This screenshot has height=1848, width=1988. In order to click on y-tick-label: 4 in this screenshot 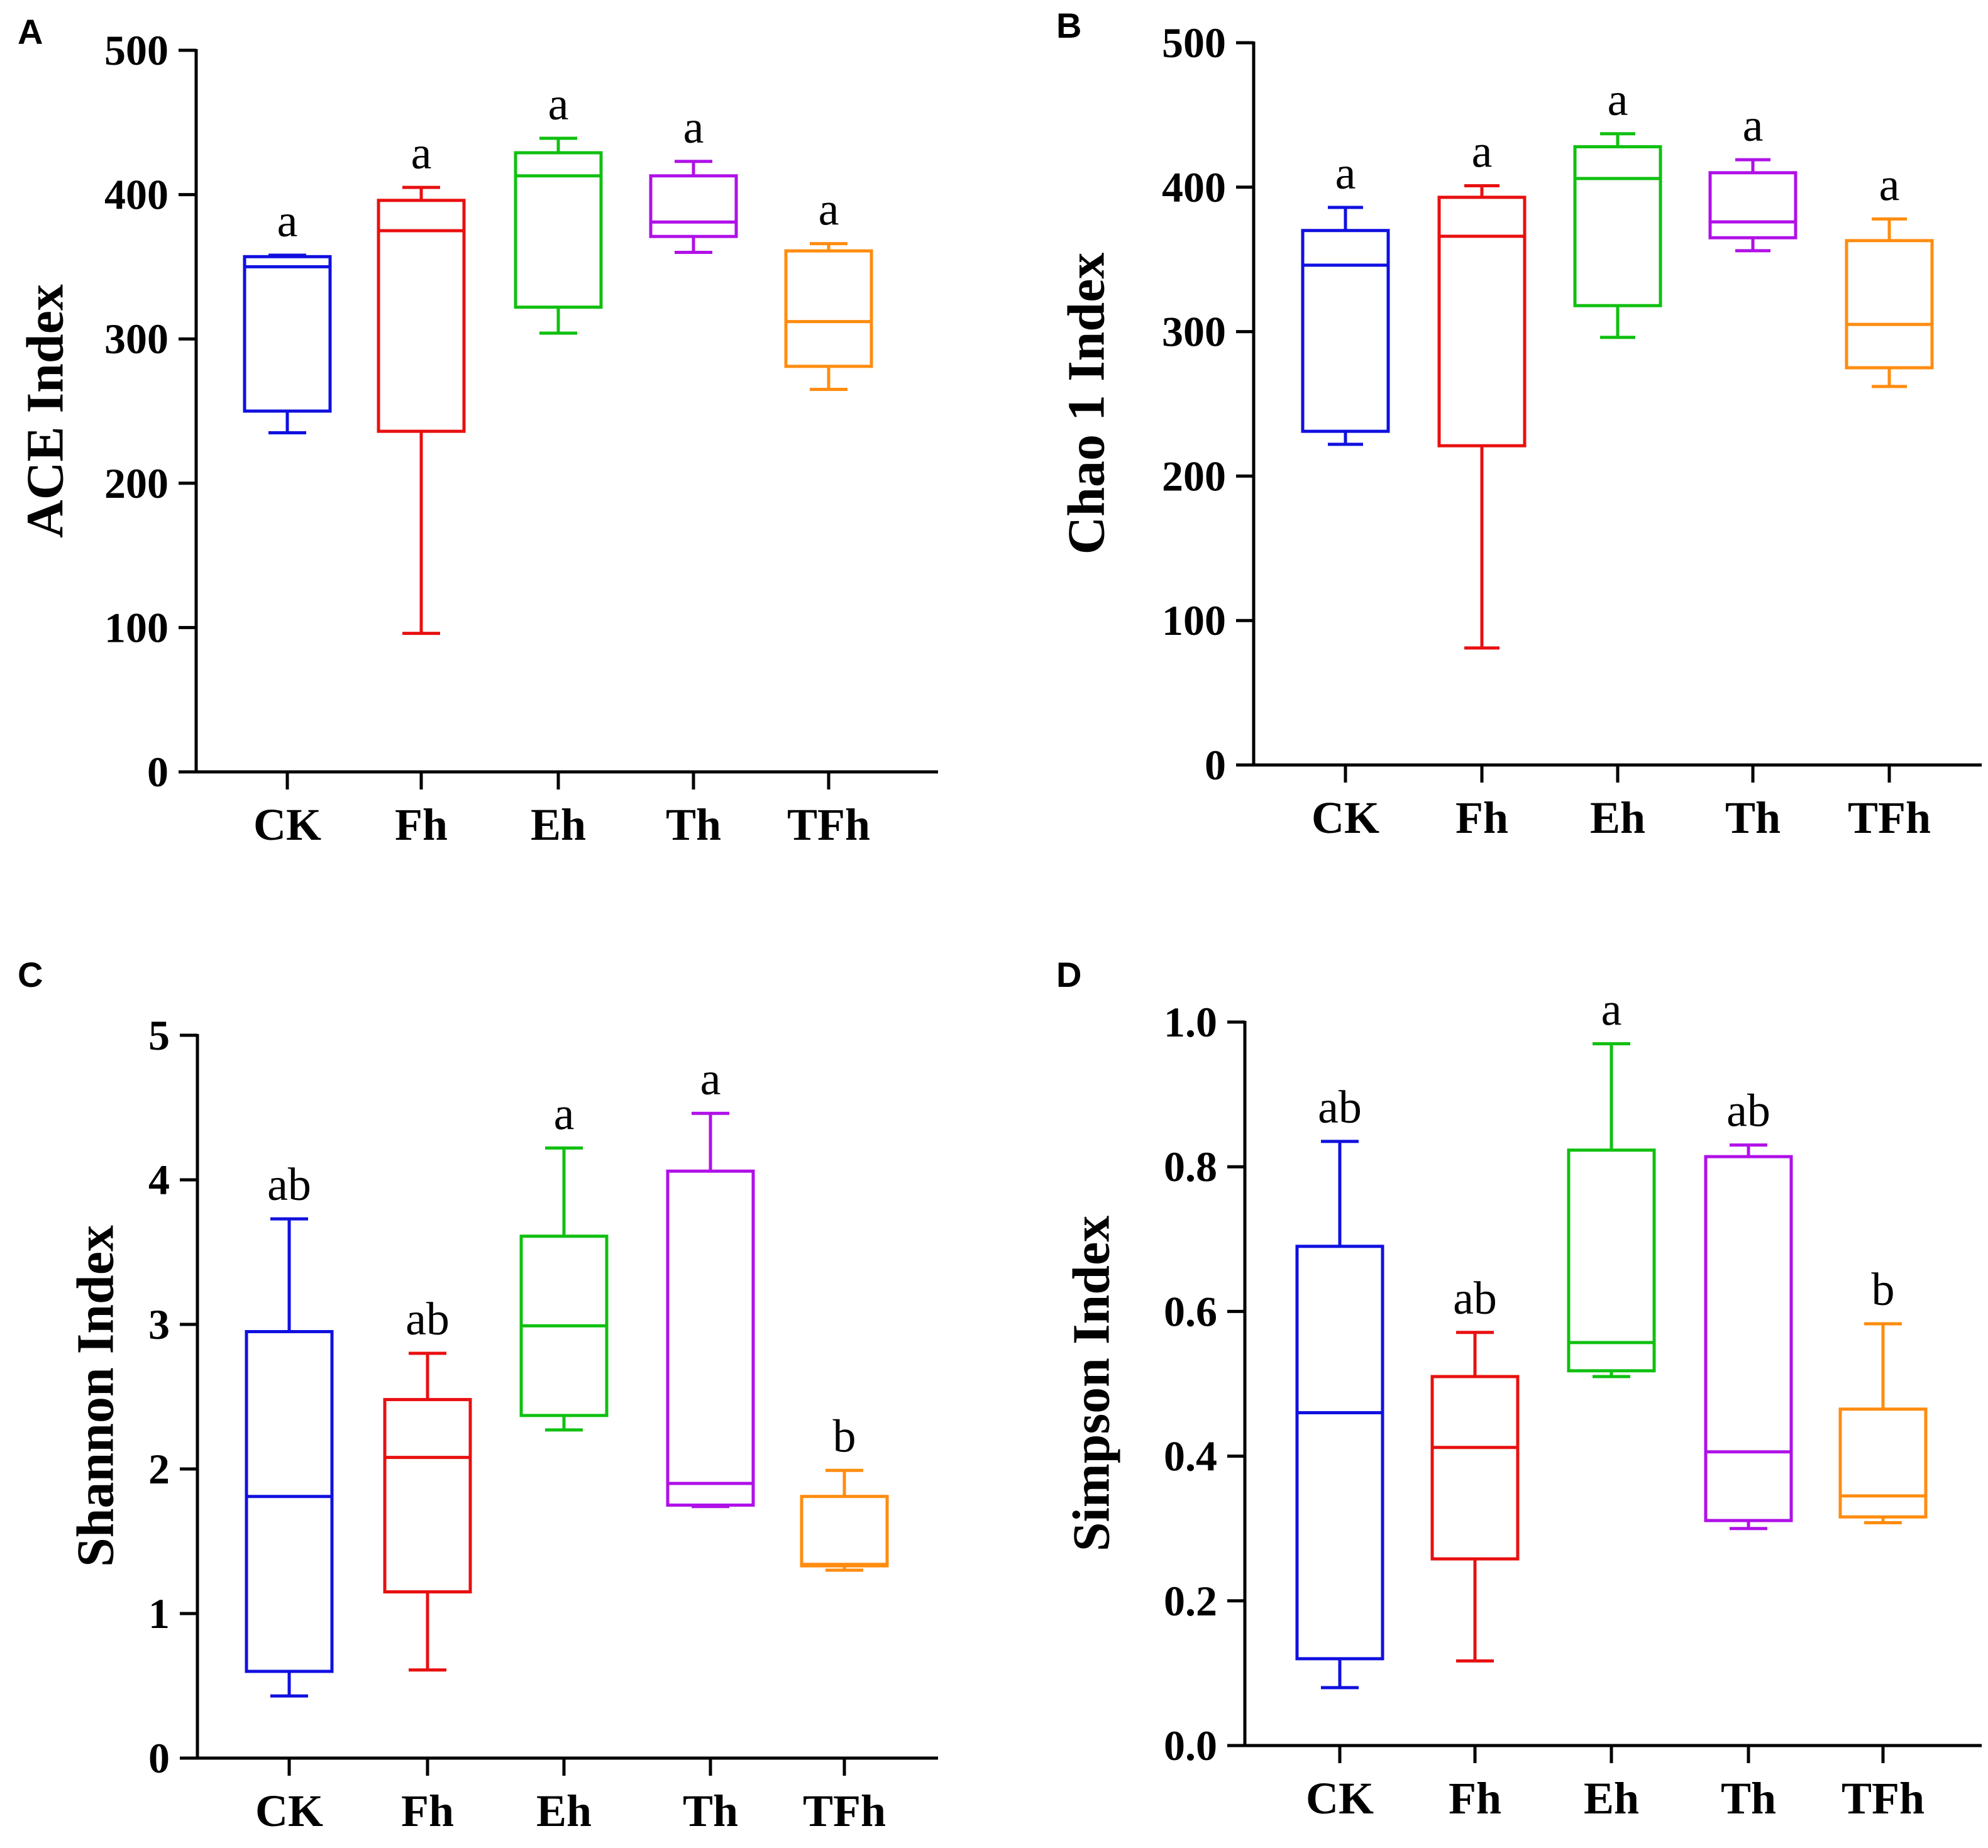, I will do `click(159, 1180)`.